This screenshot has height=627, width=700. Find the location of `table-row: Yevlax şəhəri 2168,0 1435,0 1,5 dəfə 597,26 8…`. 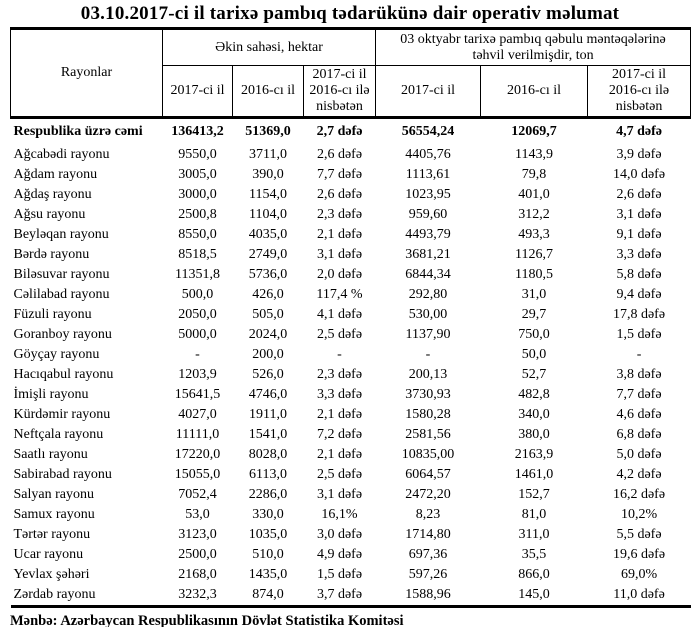

table-row: Yevlax şəhəri 2168,0 1435,0 1,5 dəfə 597,26 8… is located at coordinates (351, 575).